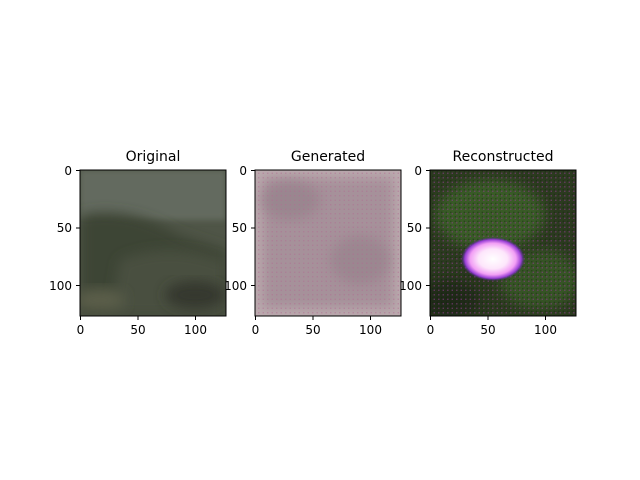 Image resolution: width=640 pixels, height=480 pixels. I want to click on panel-reconstructed: Reconstructed 0 50 100 0 50 100, so click(488, 243).